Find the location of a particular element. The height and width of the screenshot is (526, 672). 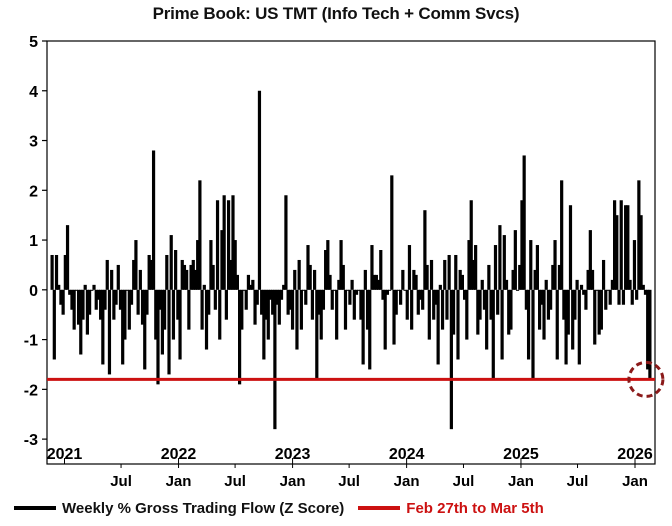

x-year-label: 2022 is located at coordinates (179, 454).